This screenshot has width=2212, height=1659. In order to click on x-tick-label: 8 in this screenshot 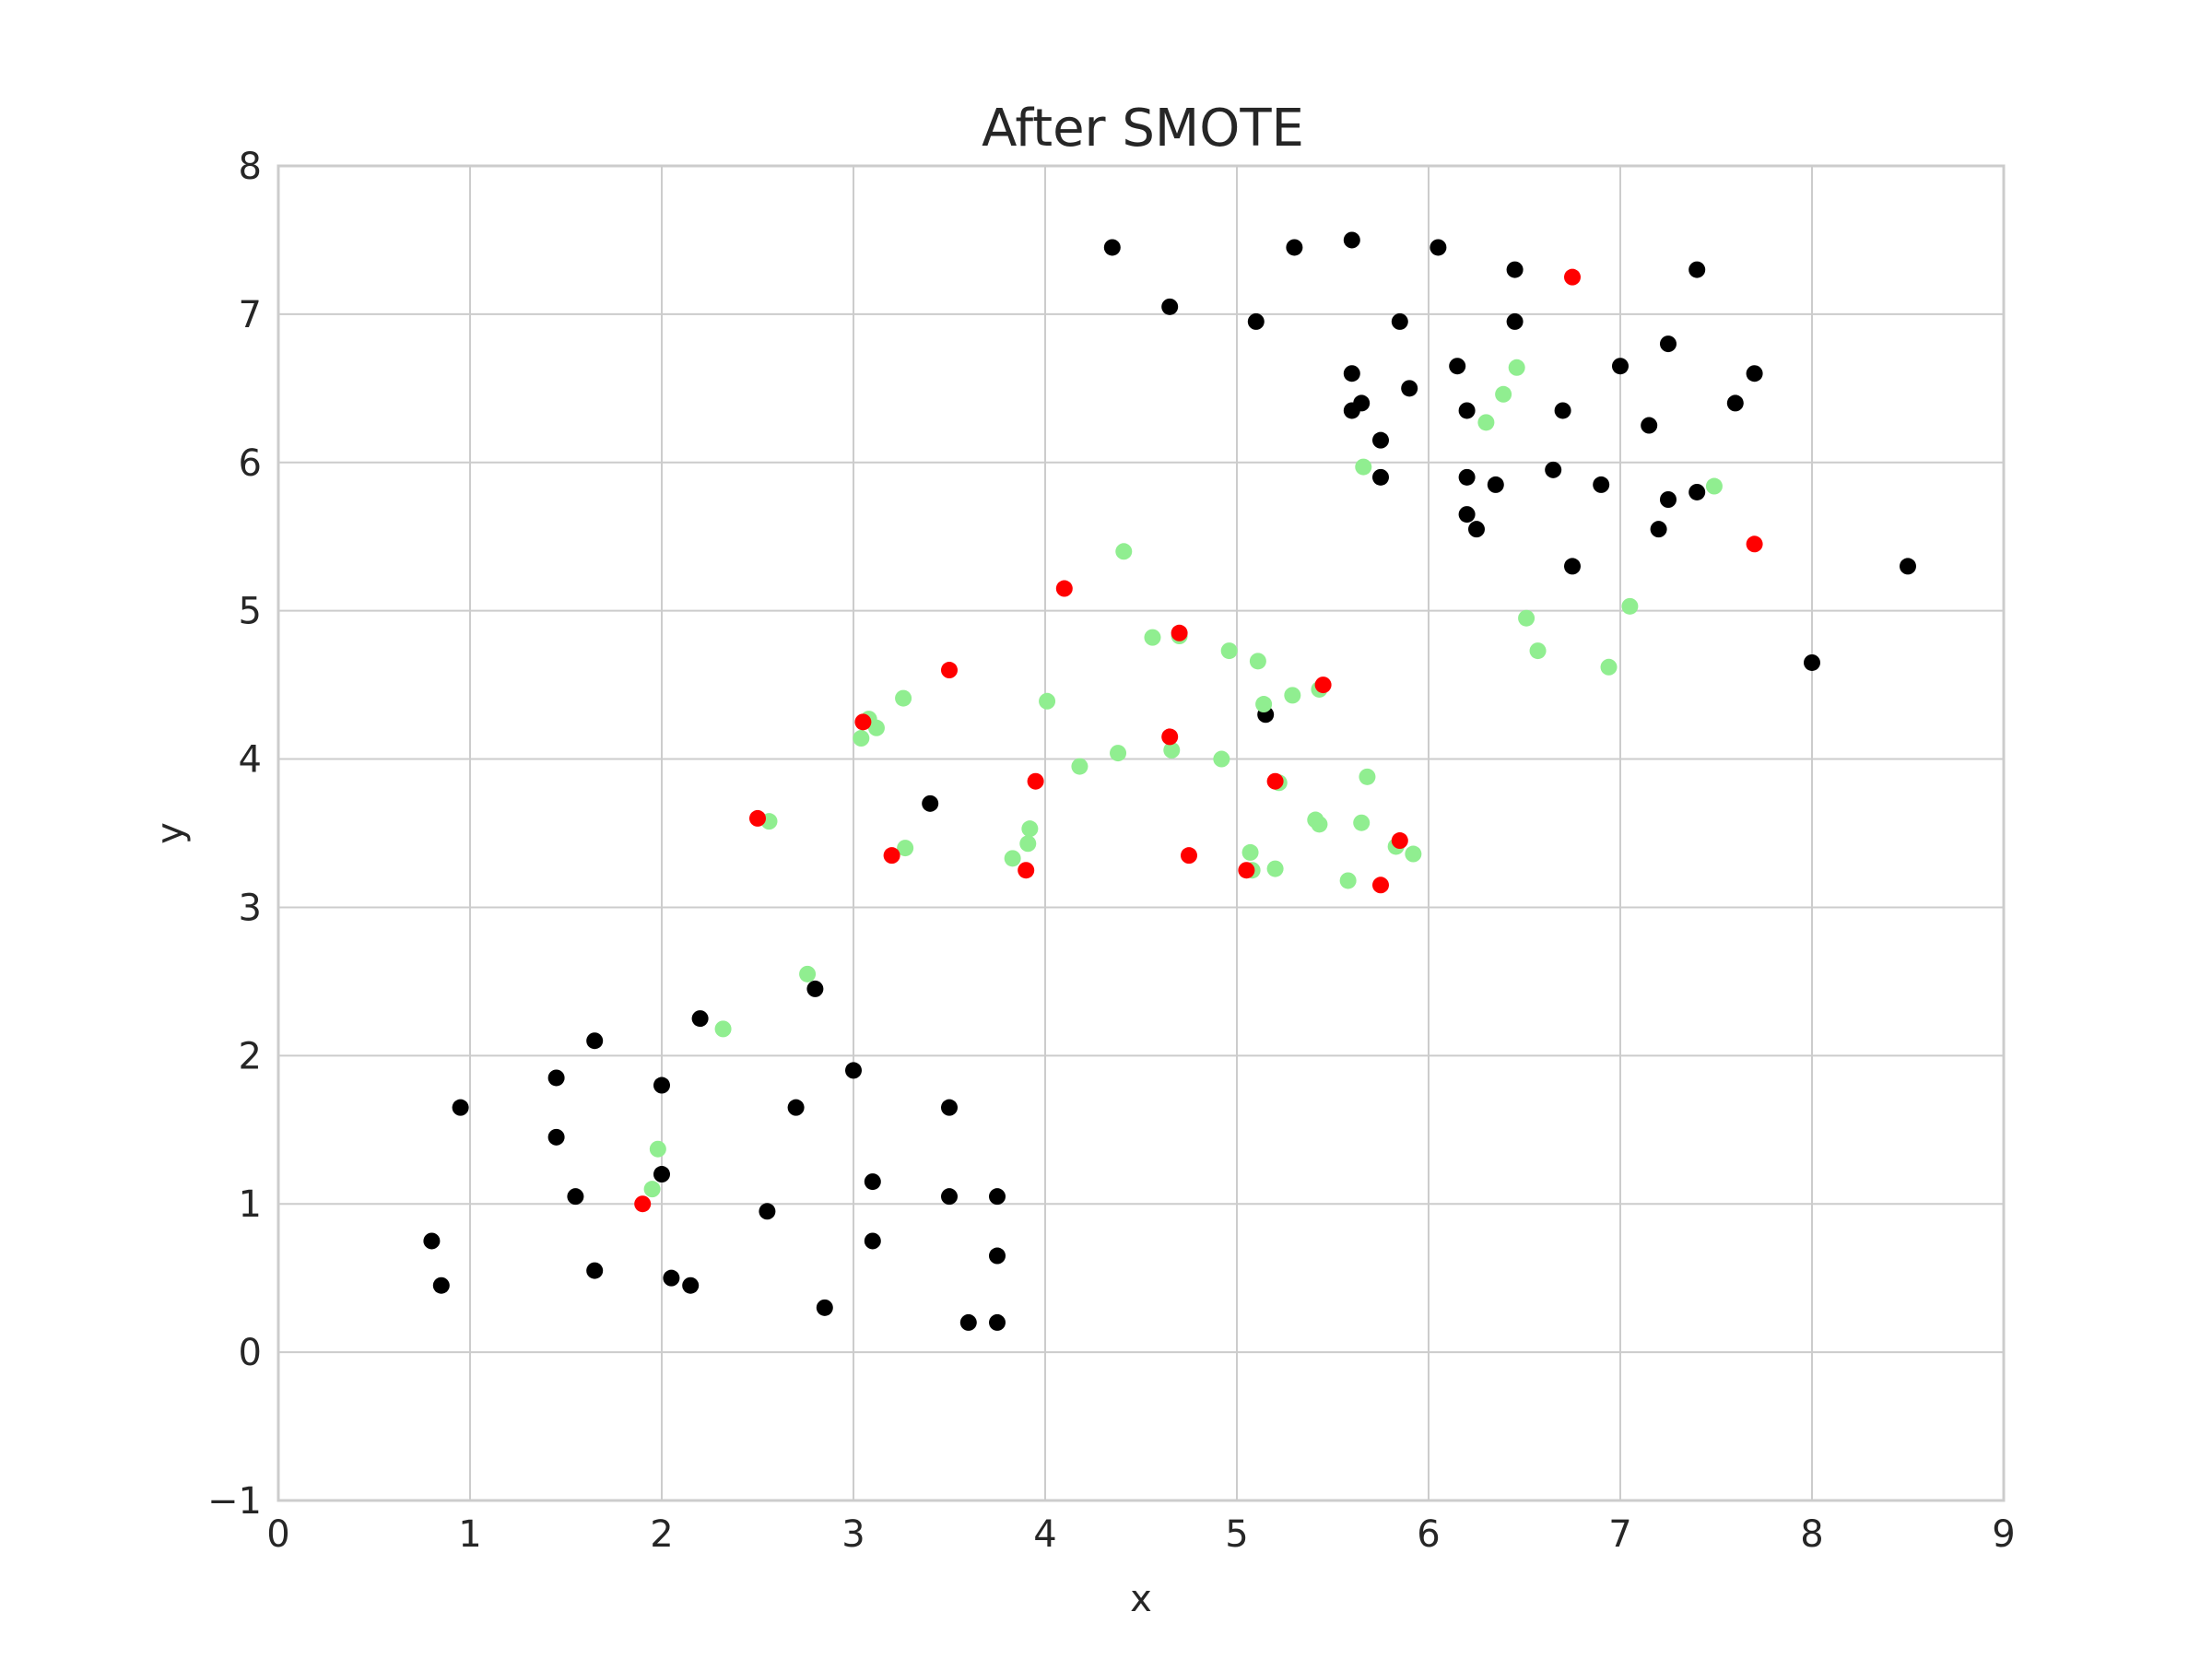, I will do `click(1811, 1534)`.